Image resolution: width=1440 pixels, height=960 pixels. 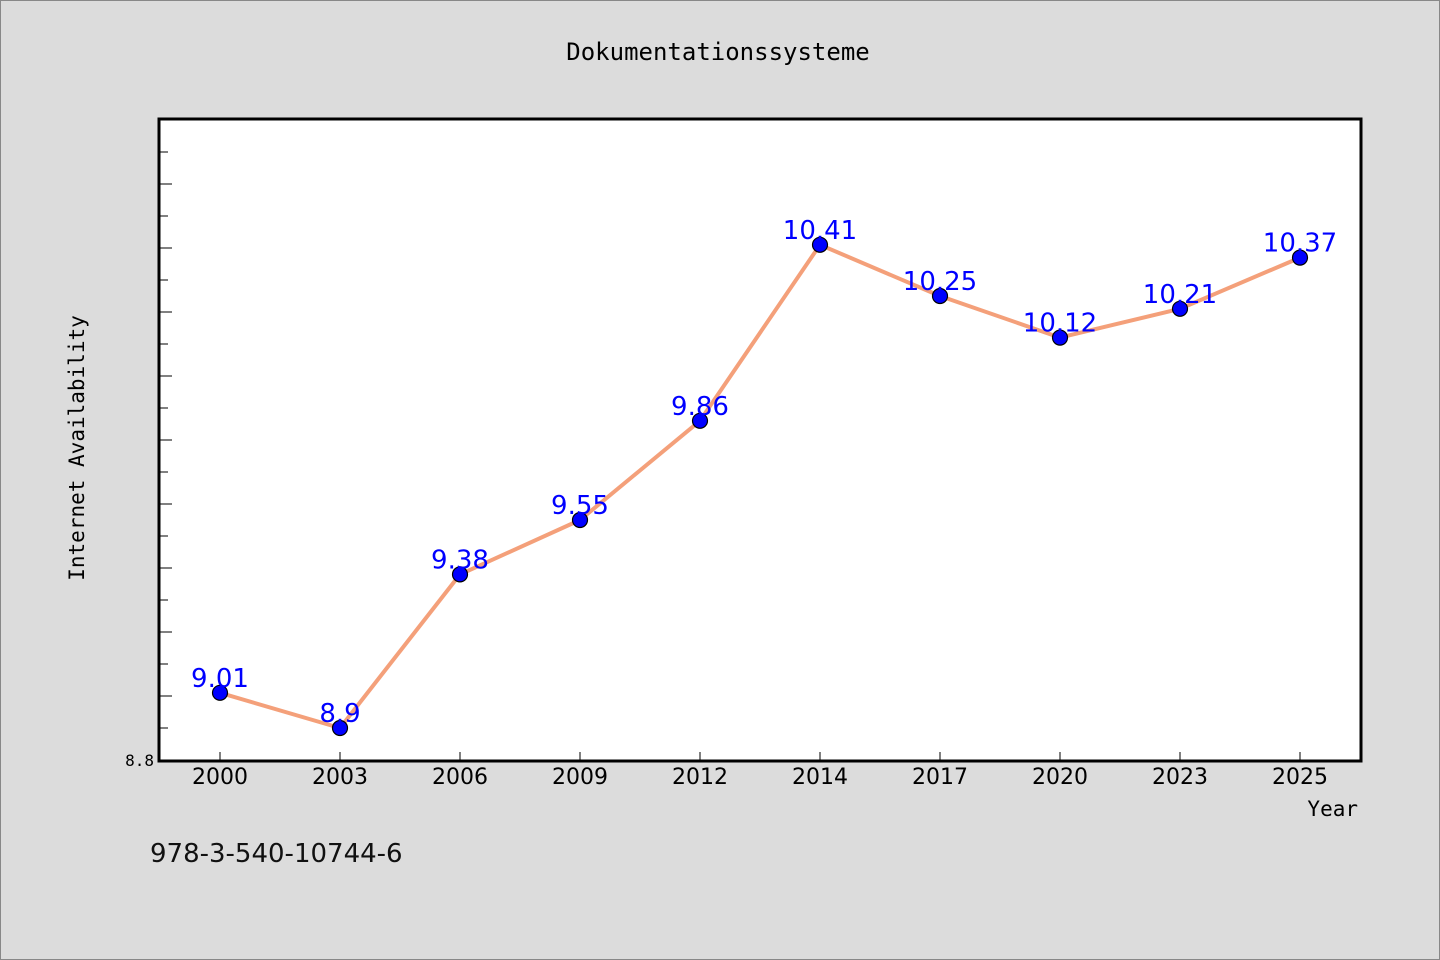 I want to click on data-label: 9.86, so click(x=700, y=407).